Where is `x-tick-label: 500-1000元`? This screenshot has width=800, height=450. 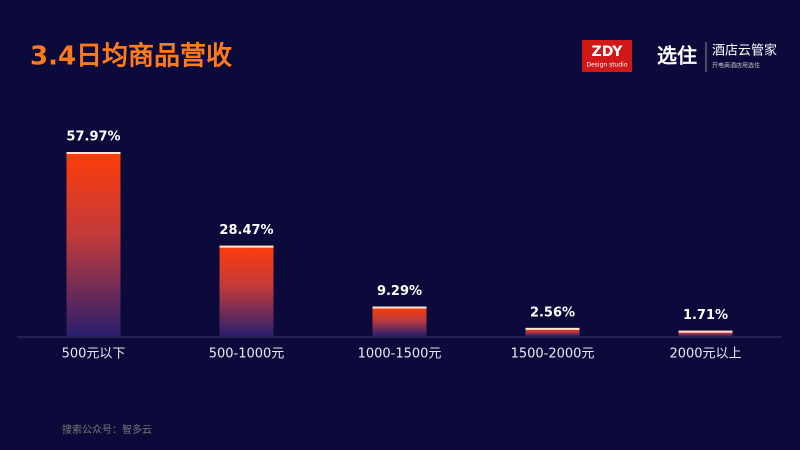
x-tick-label: 500-1000元 is located at coordinates (247, 354).